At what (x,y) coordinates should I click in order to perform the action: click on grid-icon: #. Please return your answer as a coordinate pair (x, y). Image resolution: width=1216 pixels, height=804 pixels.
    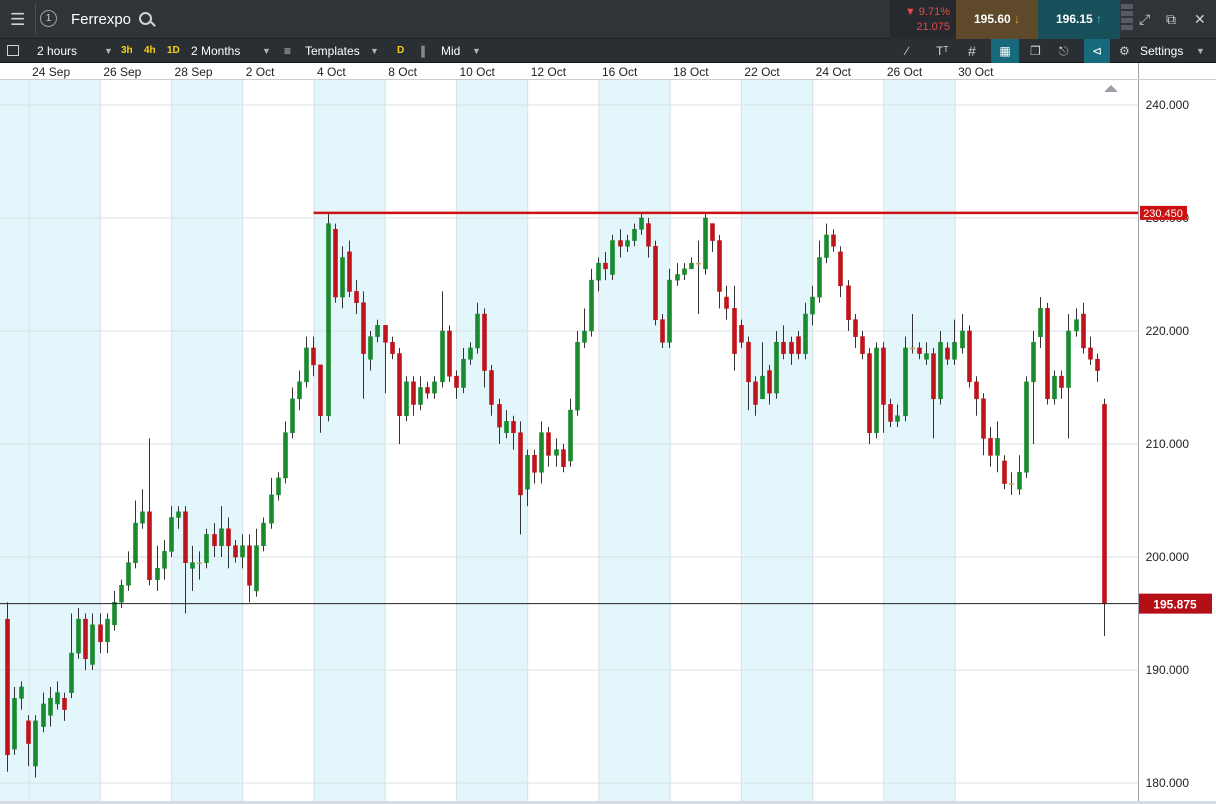
    Looking at the image, I should click on (972, 51).